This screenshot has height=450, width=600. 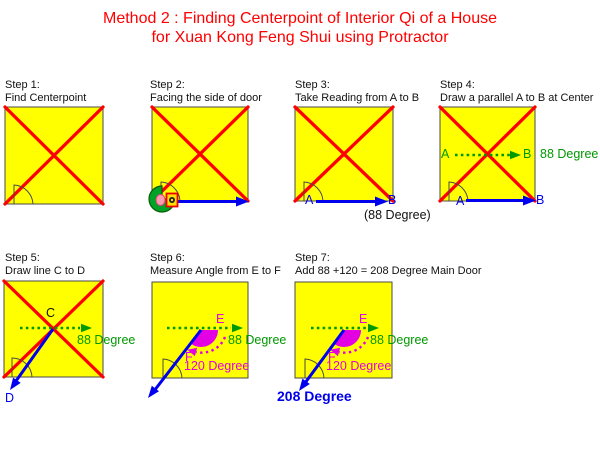 I want to click on step-2-header: Step 2: Facing the side of door, so click(x=206, y=92).